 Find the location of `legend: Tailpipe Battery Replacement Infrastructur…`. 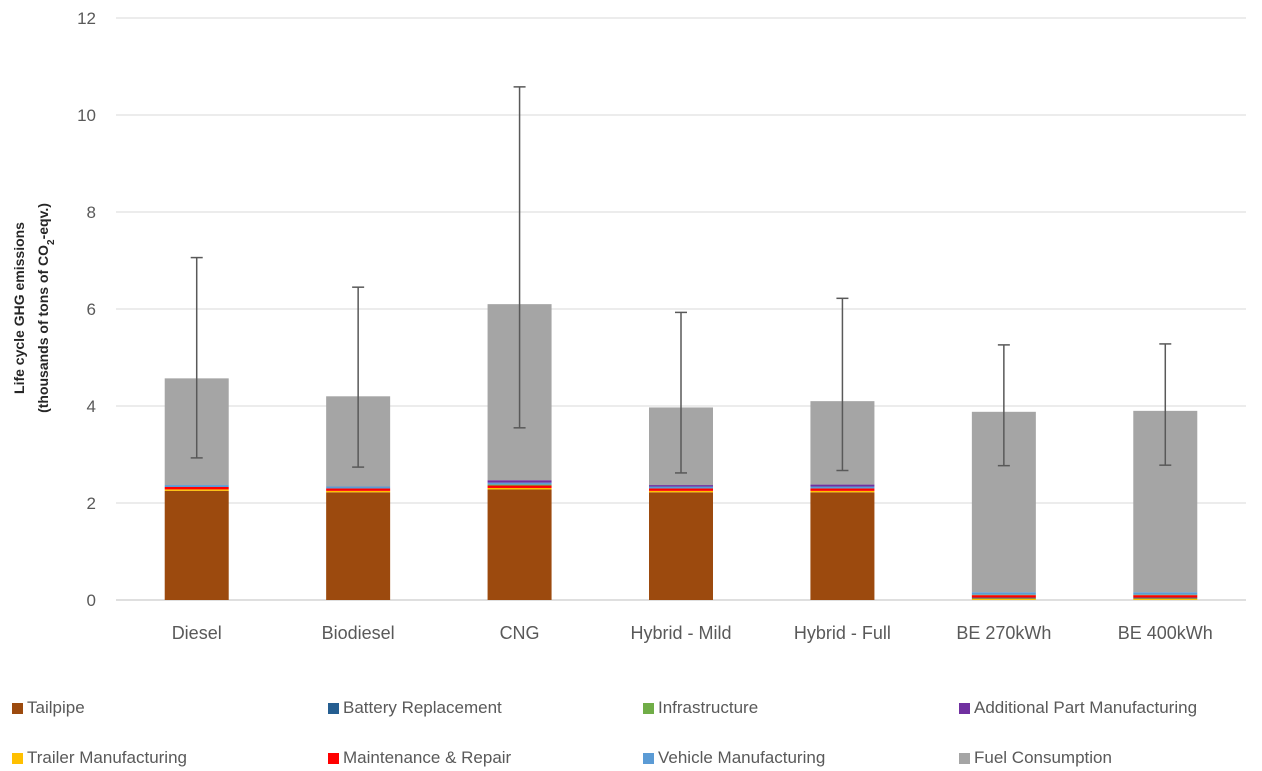

legend: Tailpipe Battery Replacement Infrastructur… is located at coordinates (631, 730).